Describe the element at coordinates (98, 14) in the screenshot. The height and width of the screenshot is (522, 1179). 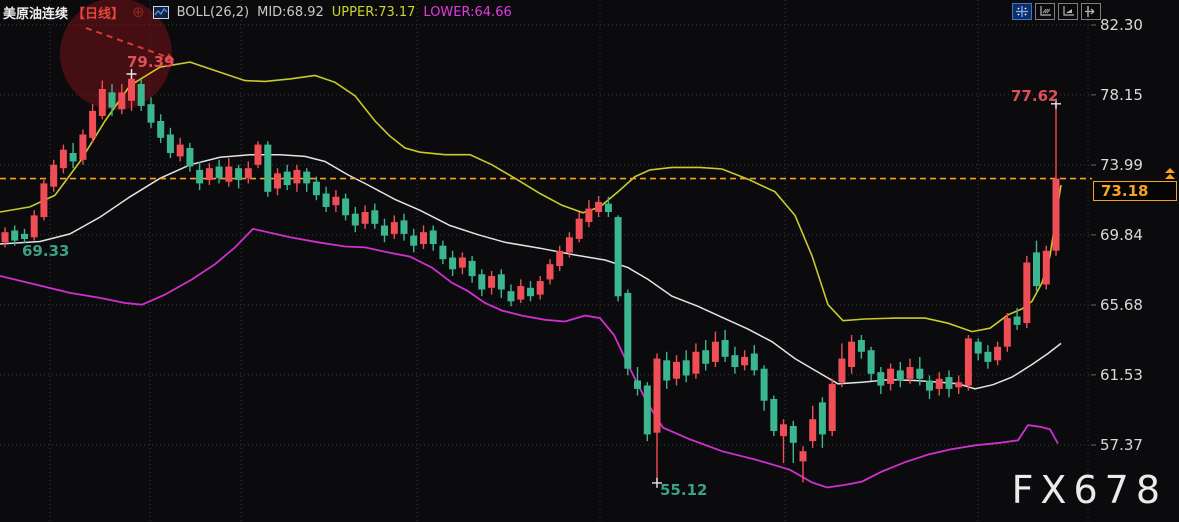
I see `period-label: 【日线】` at that location.